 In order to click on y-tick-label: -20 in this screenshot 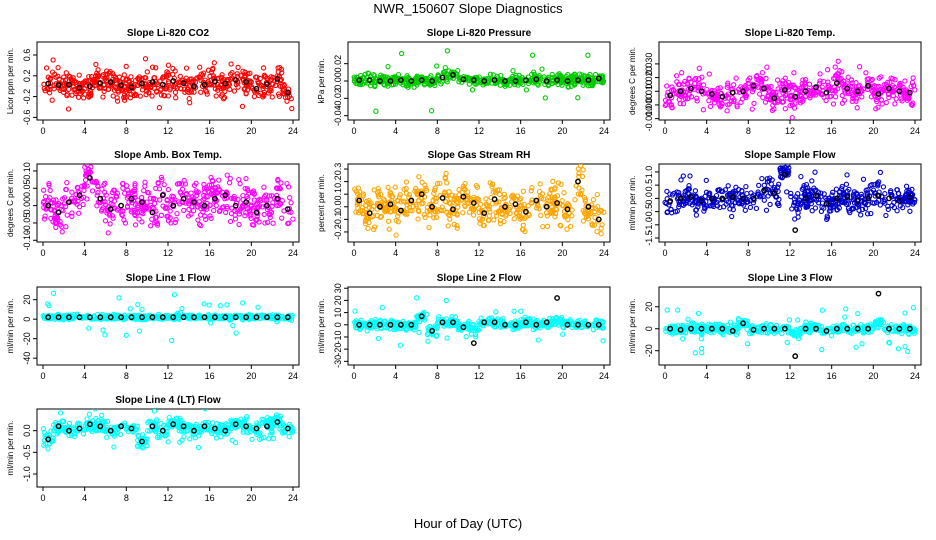, I will do `click(649, 350)`.